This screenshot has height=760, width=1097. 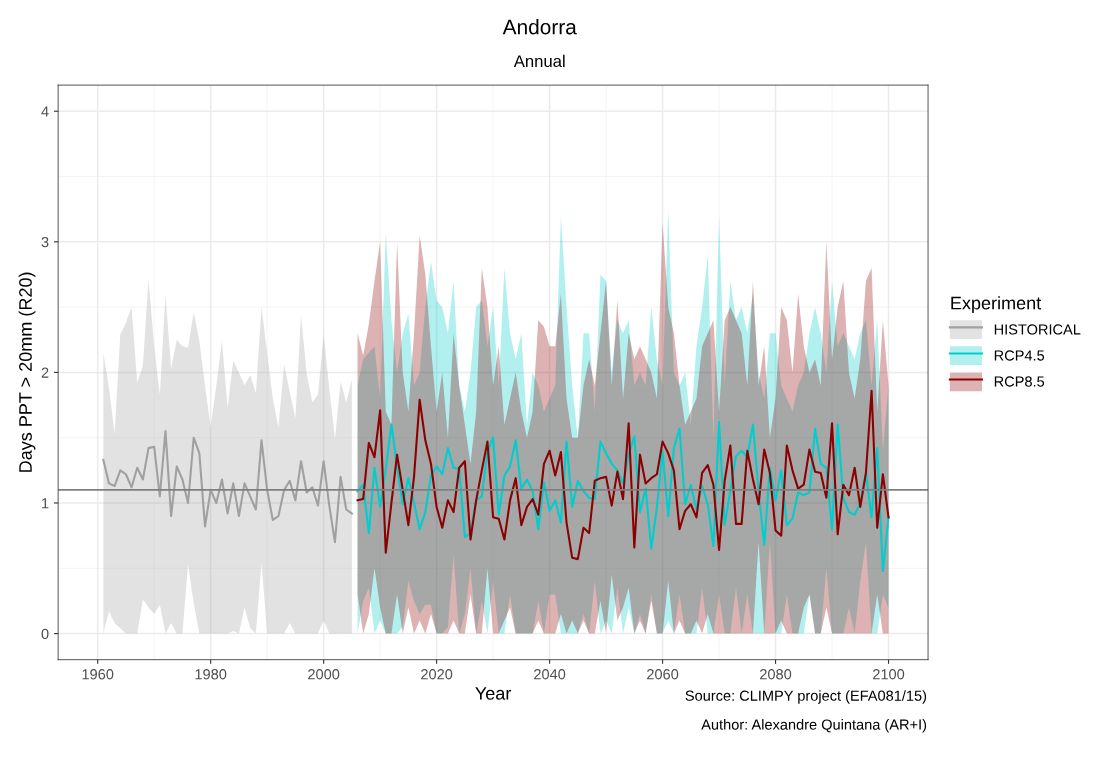 What do you see at coordinates (539, 61) in the screenshot?
I see `chart-subtitle: Annual` at bounding box center [539, 61].